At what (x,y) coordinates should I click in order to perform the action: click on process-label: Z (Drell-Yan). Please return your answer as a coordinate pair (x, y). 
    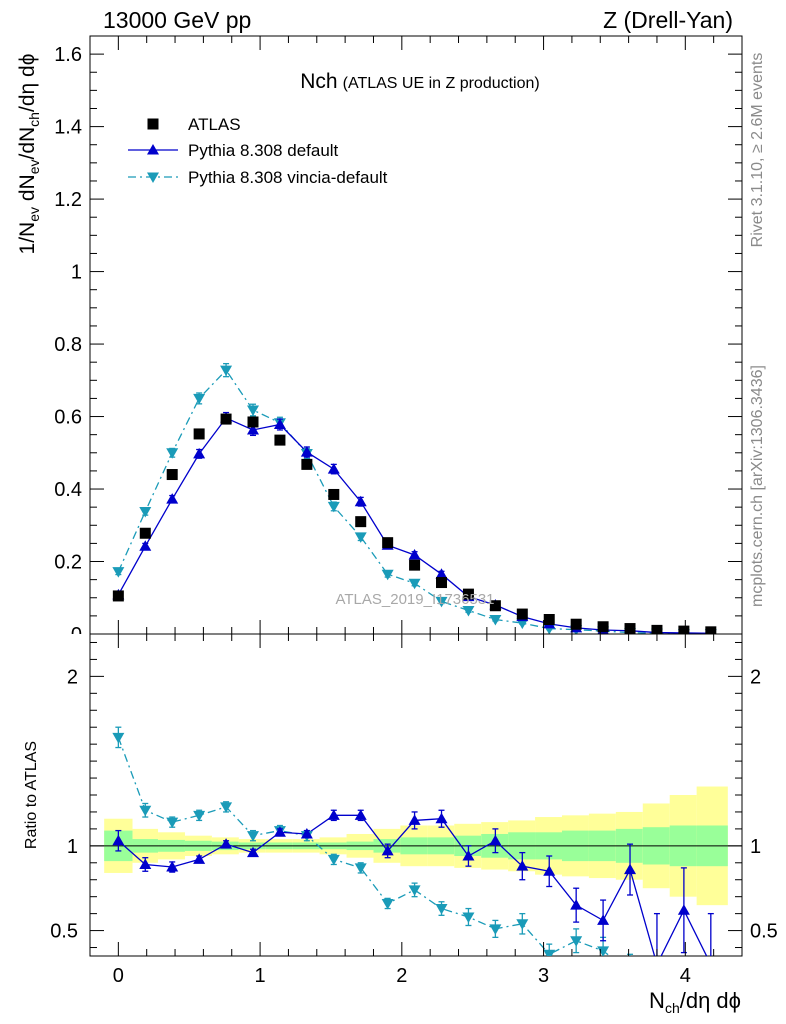
    Looking at the image, I should click on (668, 20).